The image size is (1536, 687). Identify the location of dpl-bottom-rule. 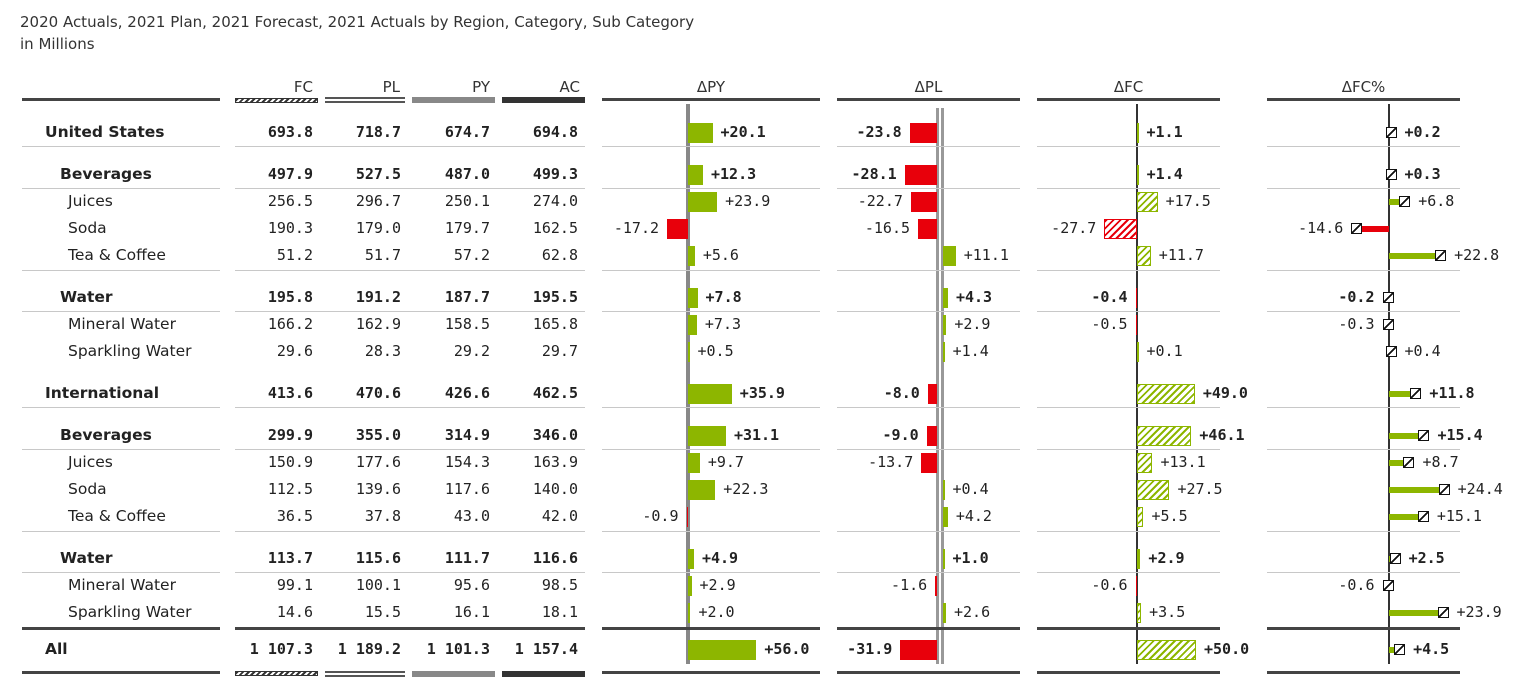
(928, 672).